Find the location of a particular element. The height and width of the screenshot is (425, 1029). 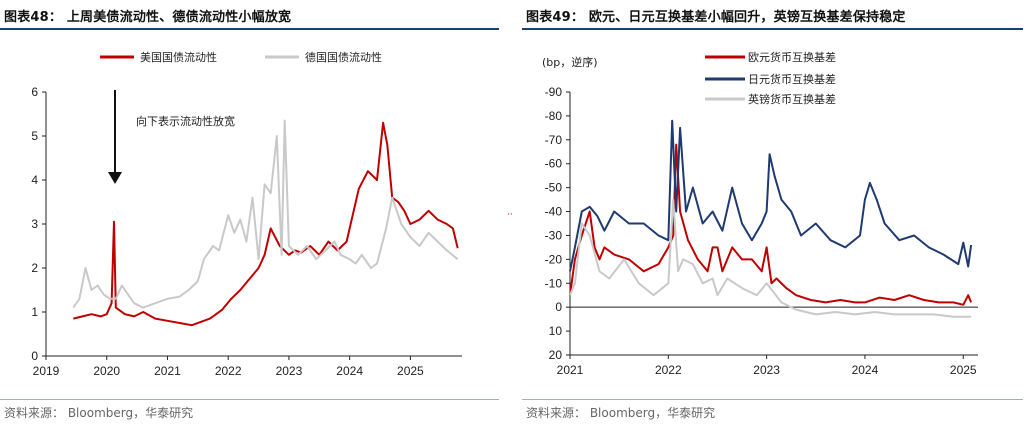

left-annotation-text: 向下表示流动性放宽 is located at coordinates (185, 121).